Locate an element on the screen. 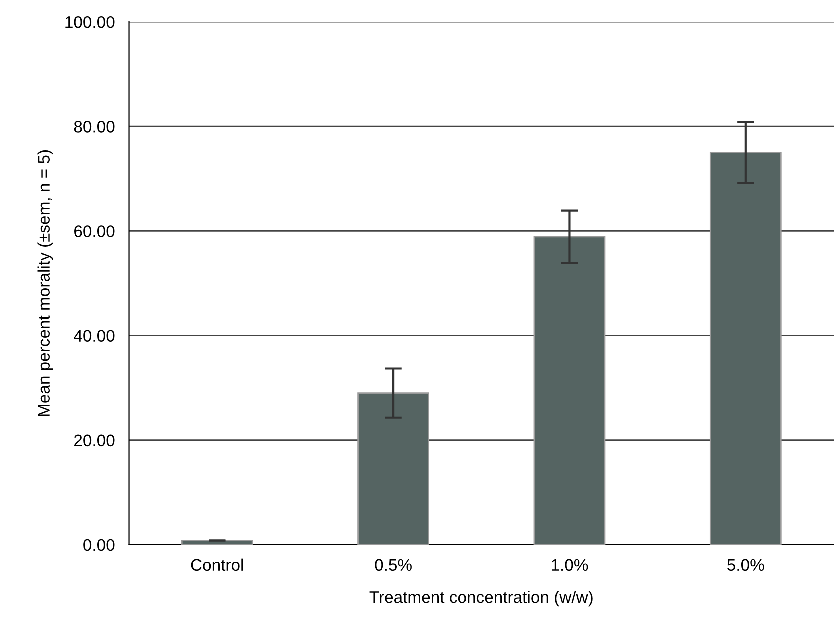  y-tick-label: 40.00 is located at coordinates (94, 336).